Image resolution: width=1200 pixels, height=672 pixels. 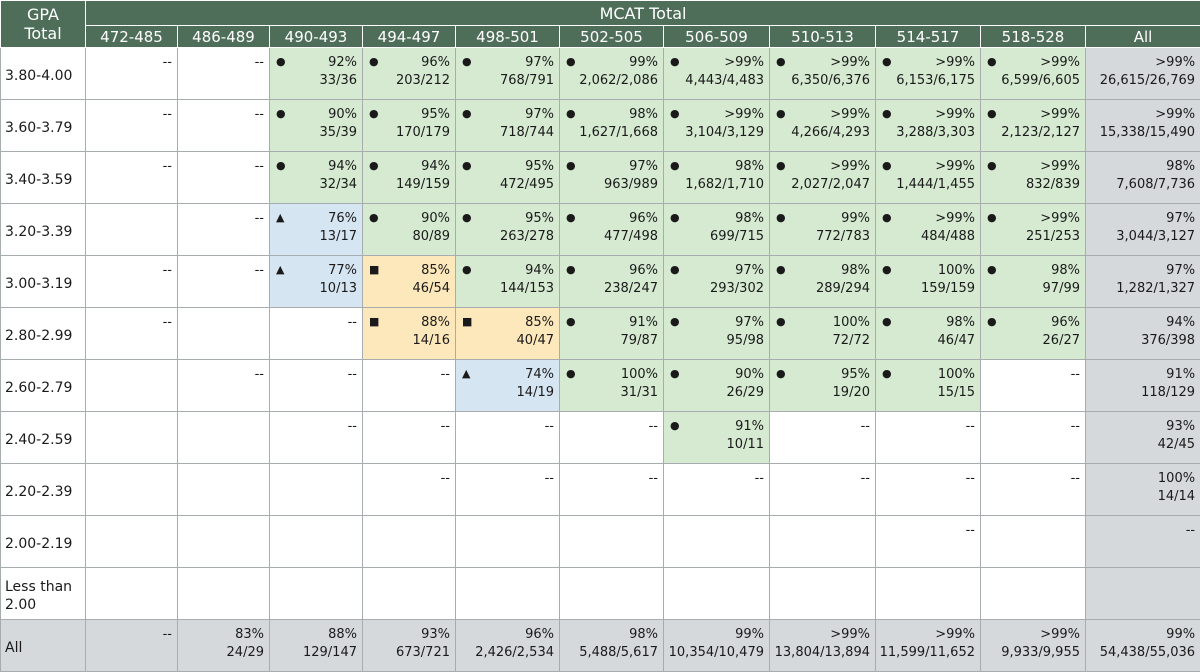 I want to click on table-cell: >99%26,615/26,769, so click(x=1143, y=74).